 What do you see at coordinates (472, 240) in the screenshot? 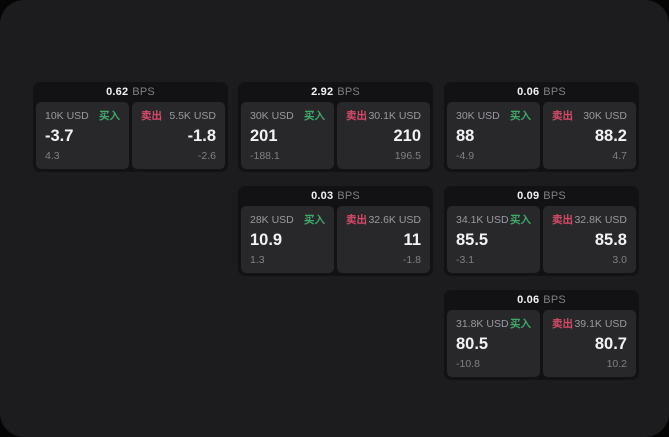
I see `buy-price: 85.5` at bounding box center [472, 240].